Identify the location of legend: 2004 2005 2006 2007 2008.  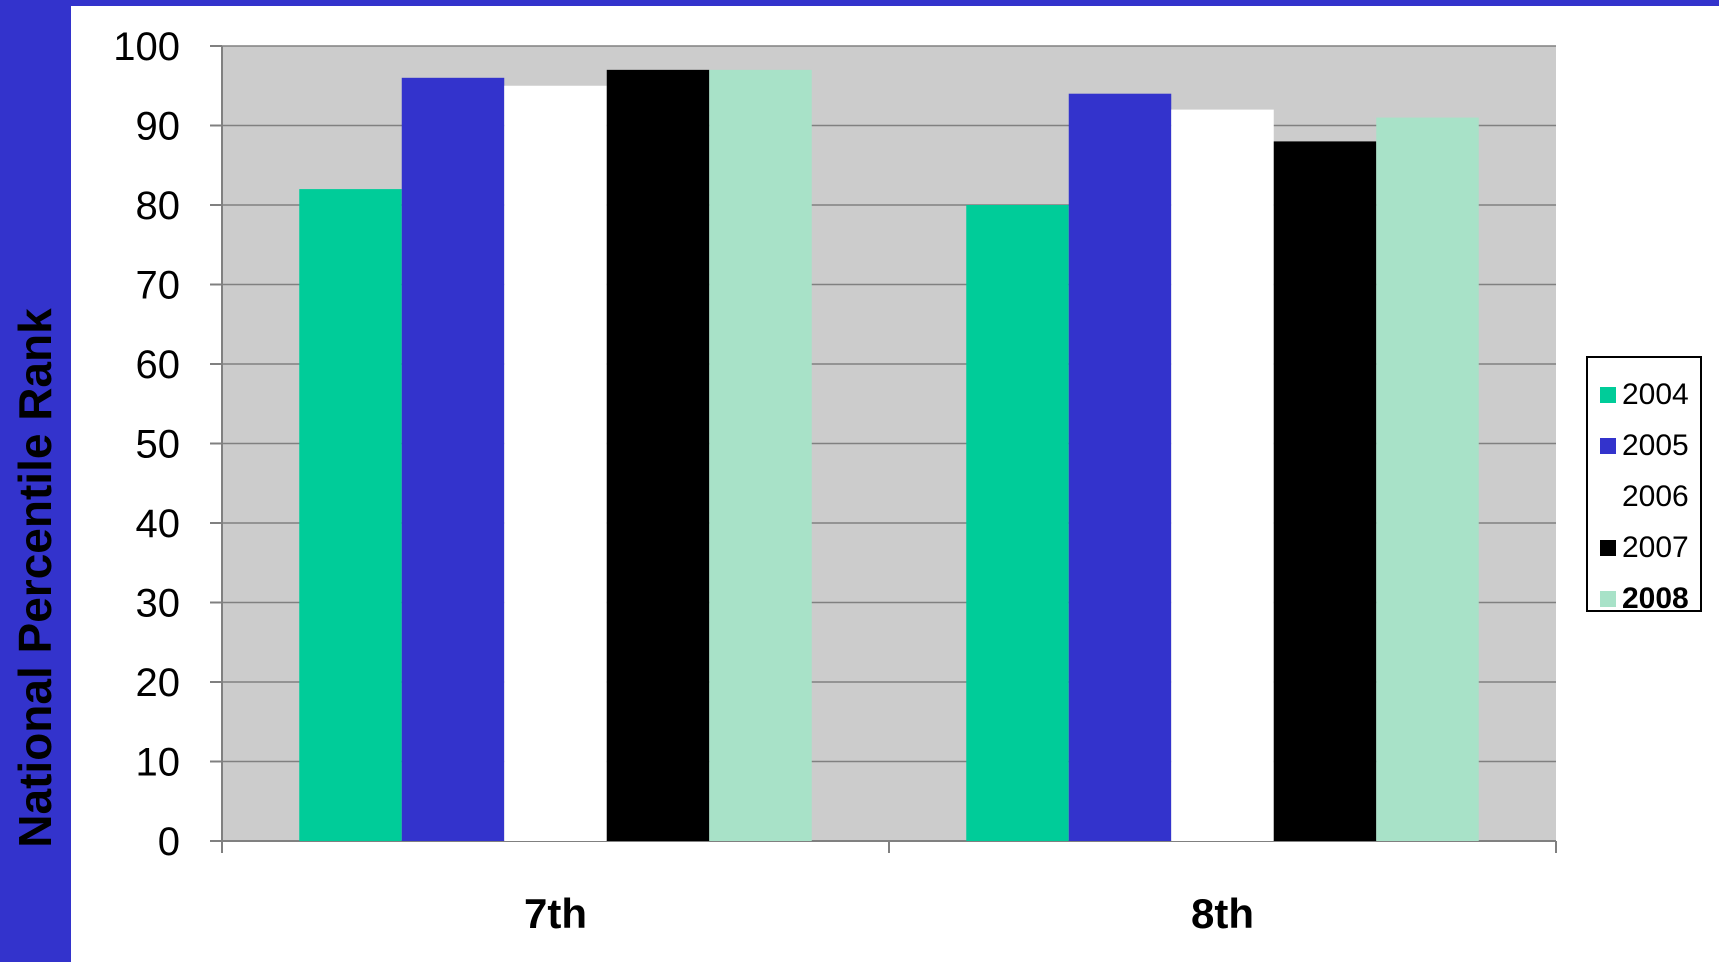
(1644, 485).